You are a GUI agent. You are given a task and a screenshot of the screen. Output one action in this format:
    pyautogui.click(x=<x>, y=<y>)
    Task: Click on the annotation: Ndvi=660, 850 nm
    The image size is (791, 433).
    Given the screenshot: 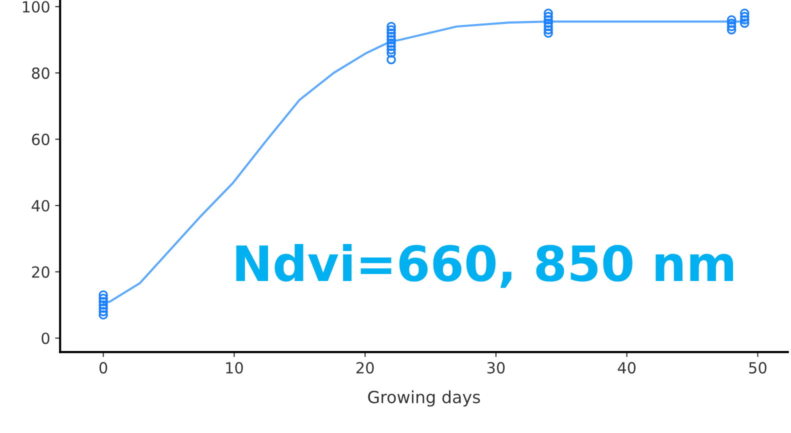 What is the action you would take?
    pyautogui.click(x=485, y=266)
    